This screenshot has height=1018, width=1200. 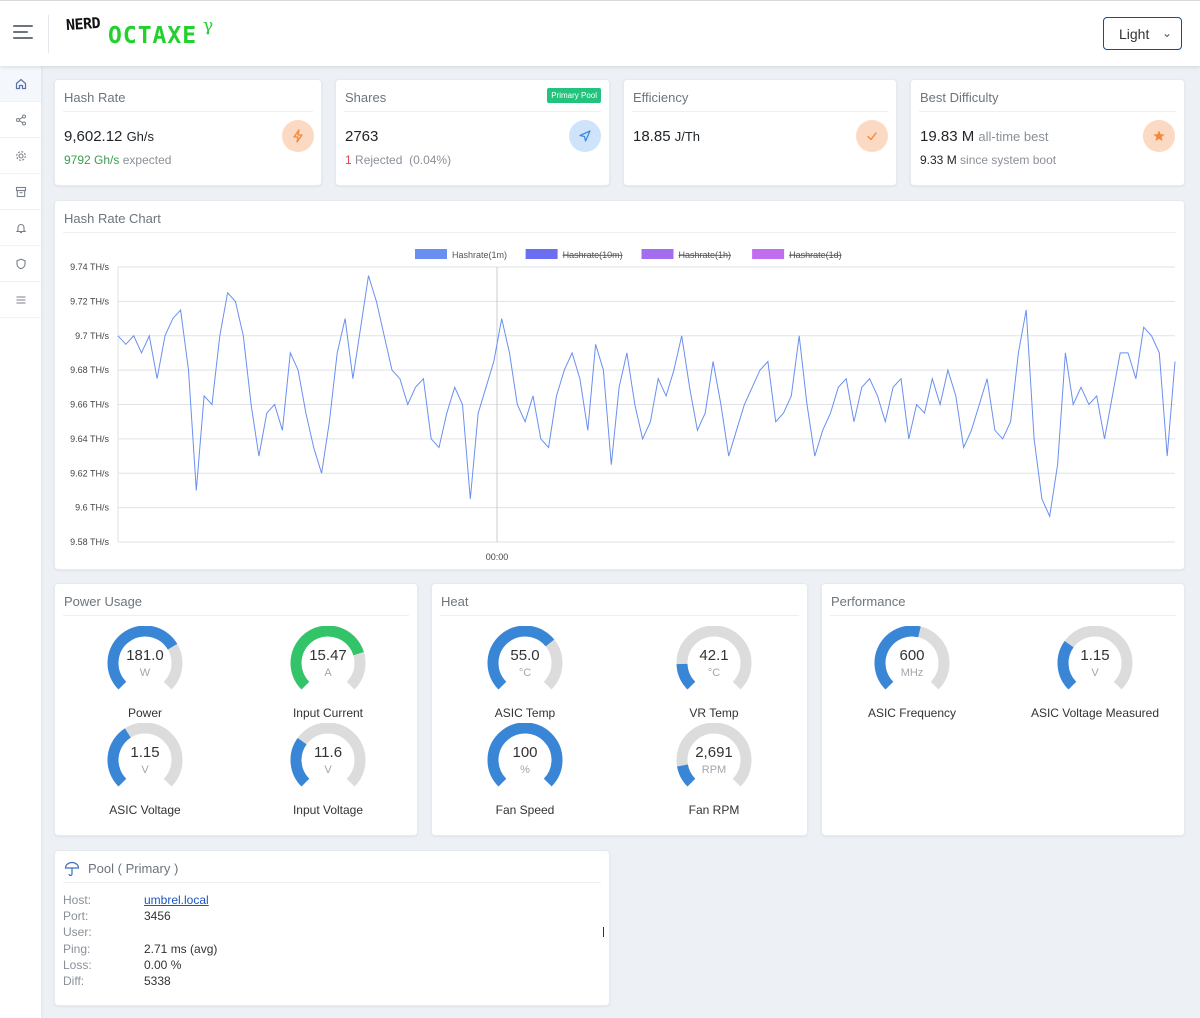 I want to click on check-icon, so click(x=872, y=136).